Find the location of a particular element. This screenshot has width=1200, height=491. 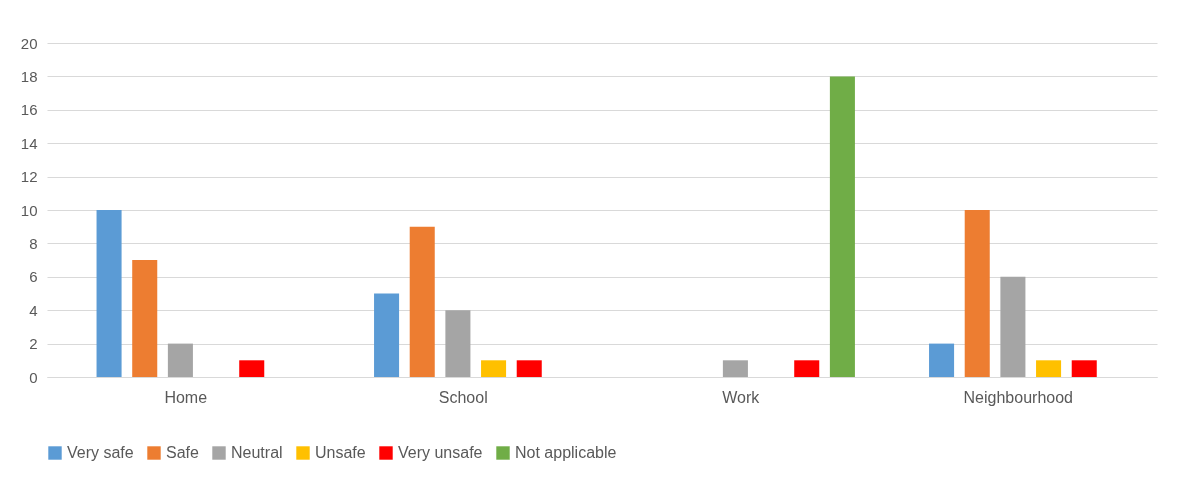

y-tick-label: 10 is located at coordinates (29, 210).